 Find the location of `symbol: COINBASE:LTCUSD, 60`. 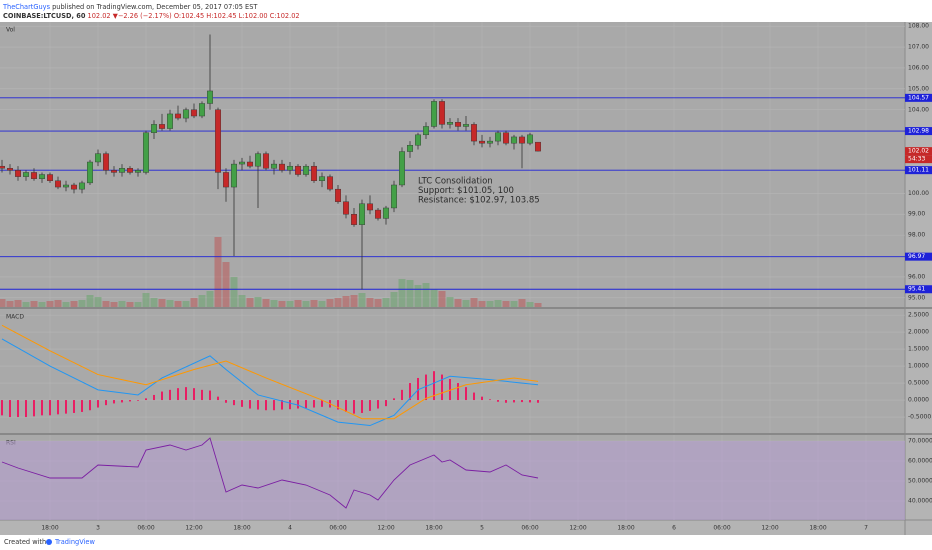

symbol: COINBASE:LTCUSD, 60 is located at coordinates (44, 16).